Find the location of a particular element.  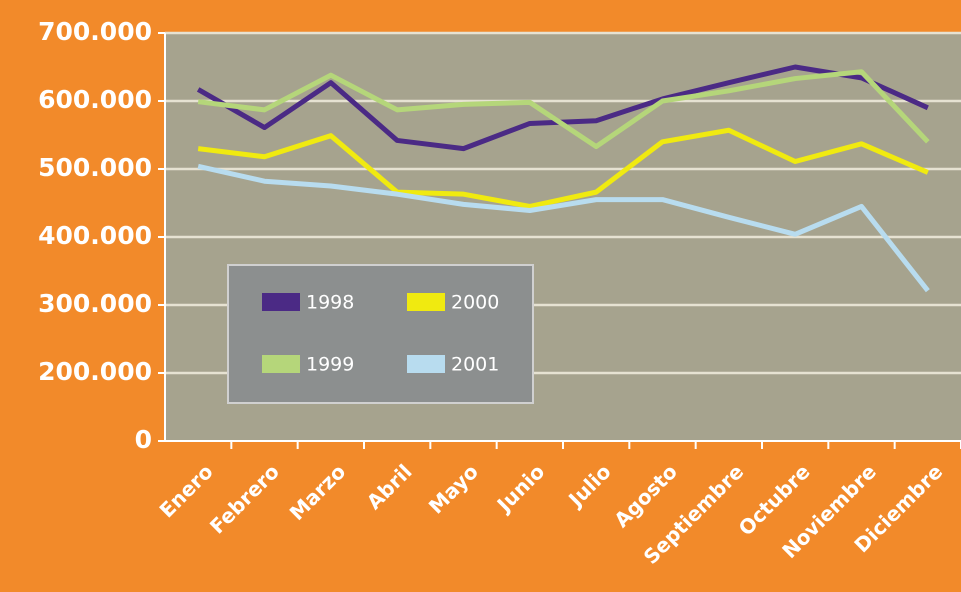

y-tick-label: 200.000 is located at coordinates (95, 371).